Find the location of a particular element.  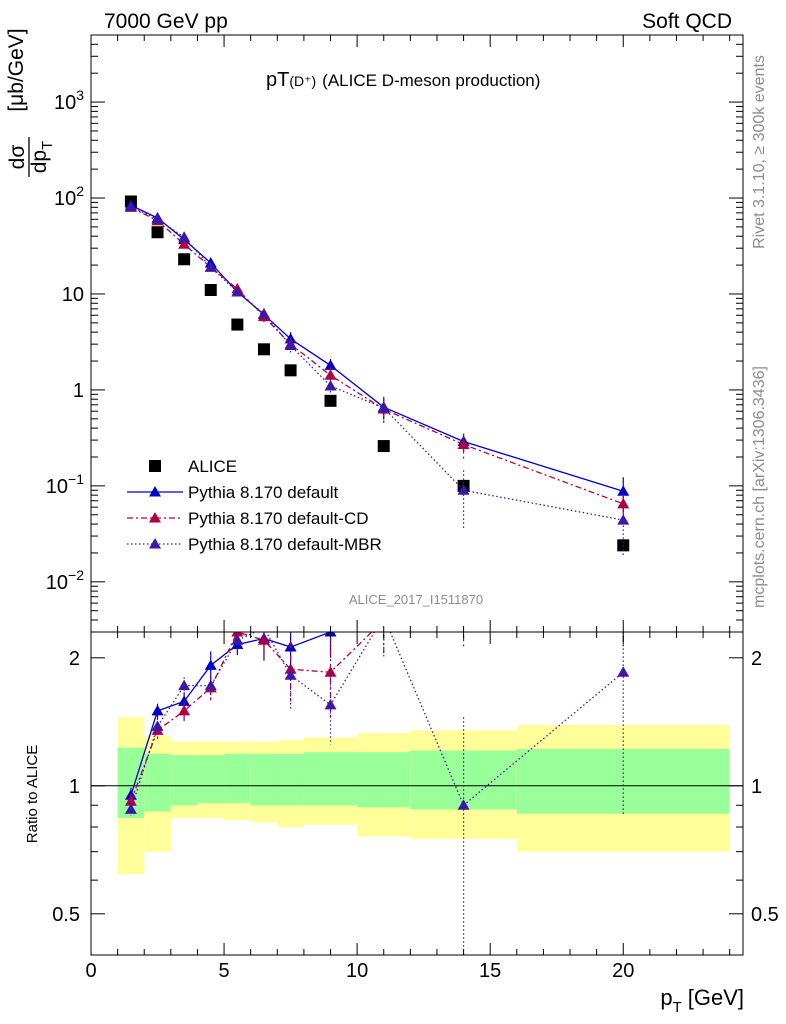

main-y-tick-label: 1 is located at coordinates (78, 391).